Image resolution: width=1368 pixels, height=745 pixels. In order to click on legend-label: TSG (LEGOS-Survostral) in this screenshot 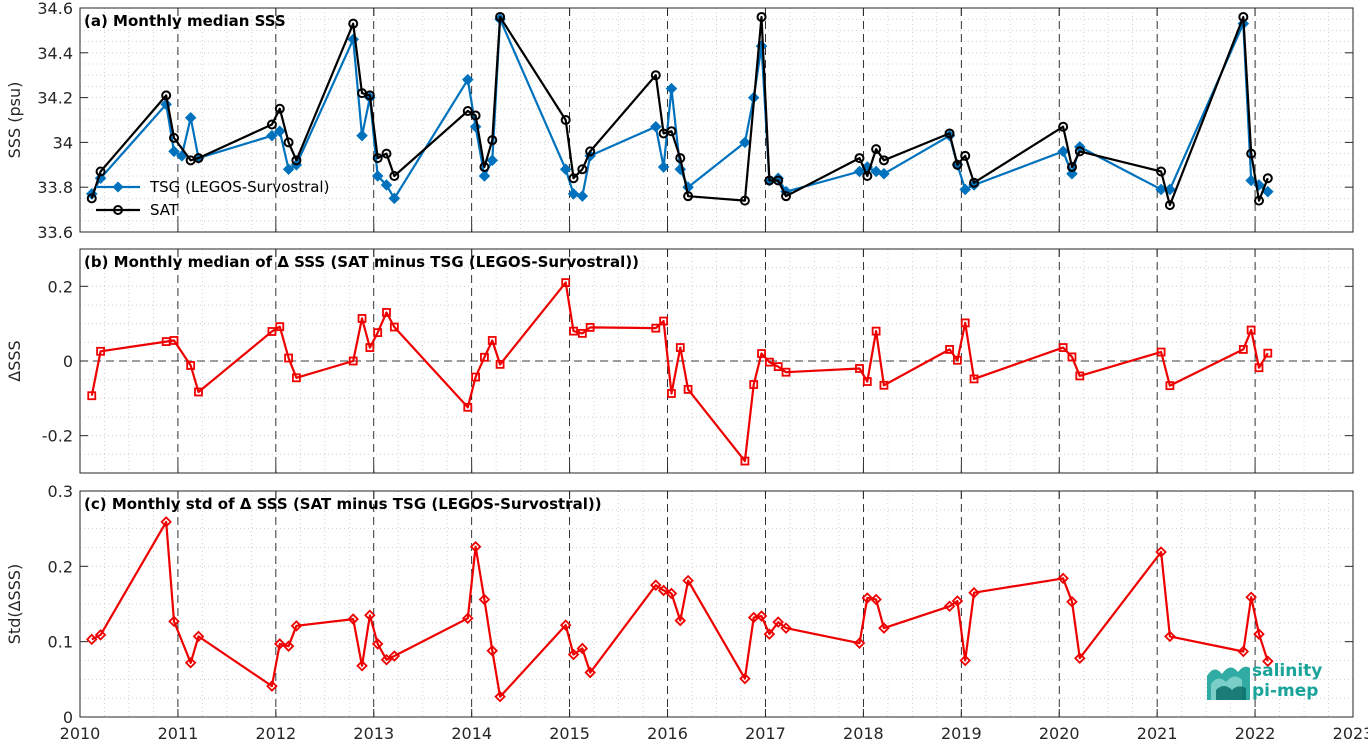, I will do `click(239, 187)`.